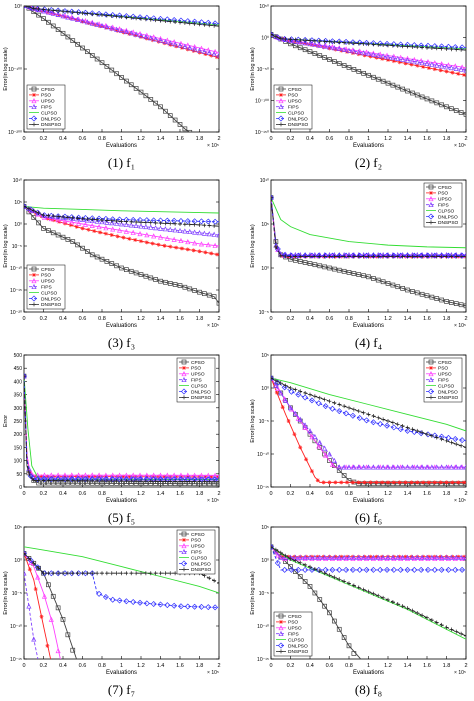 The height and width of the screenshot is (701, 474). What do you see at coordinates (18, 396) in the screenshot?
I see `y-tick-label: 350` at bounding box center [18, 396].